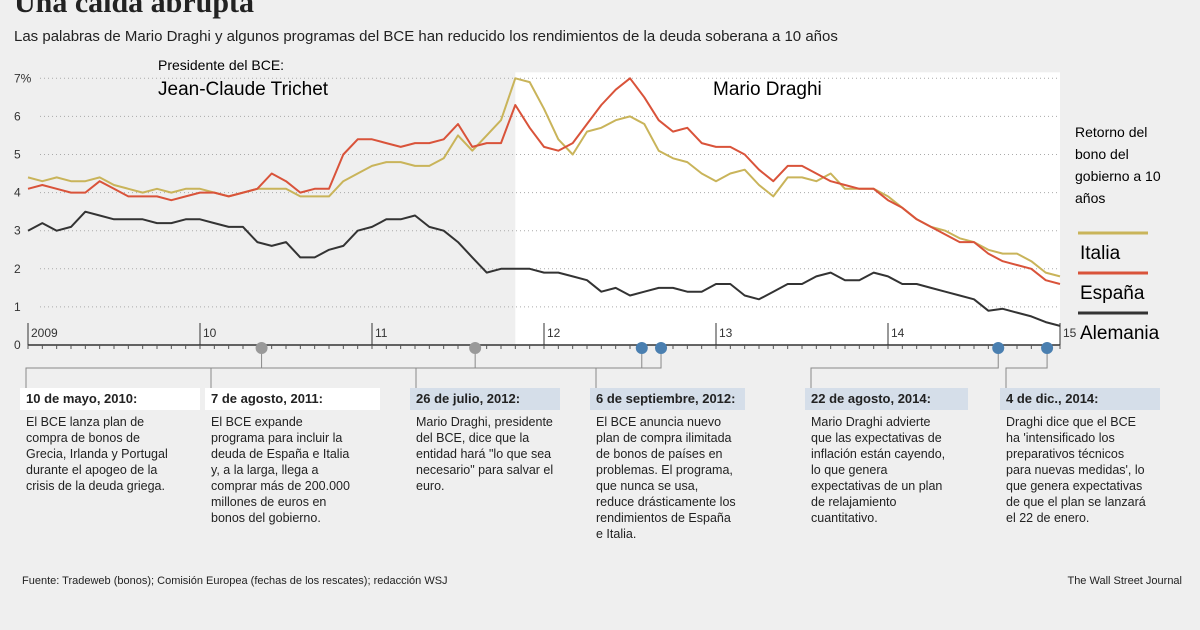 Image resolution: width=1200 pixels, height=630 pixels. Describe the element at coordinates (381, 333) in the screenshot. I see `x-tick-label: 11` at that location.